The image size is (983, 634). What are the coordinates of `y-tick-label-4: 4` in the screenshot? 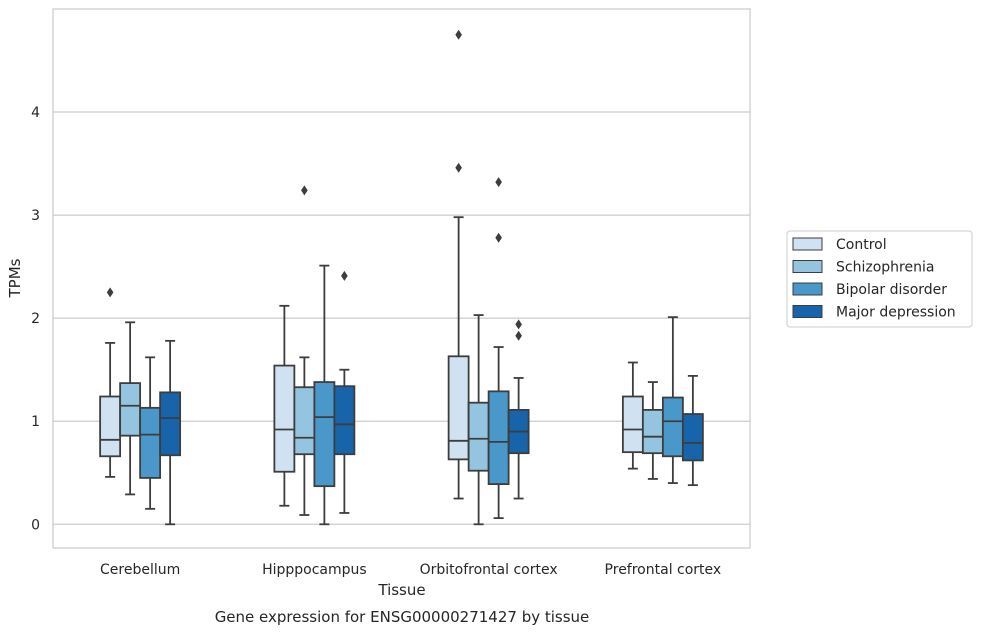 It's located at (35, 113).